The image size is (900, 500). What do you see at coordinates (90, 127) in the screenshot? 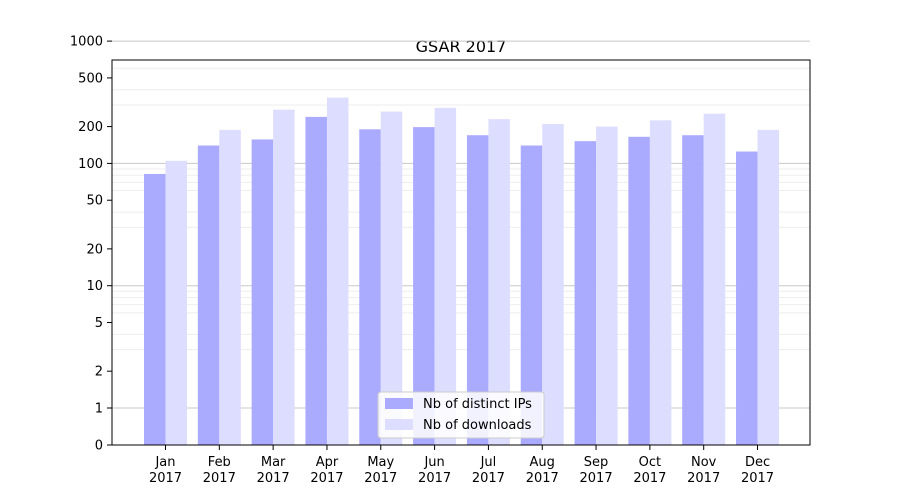
I see `y-tick-label: 200` at bounding box center [90, 127].